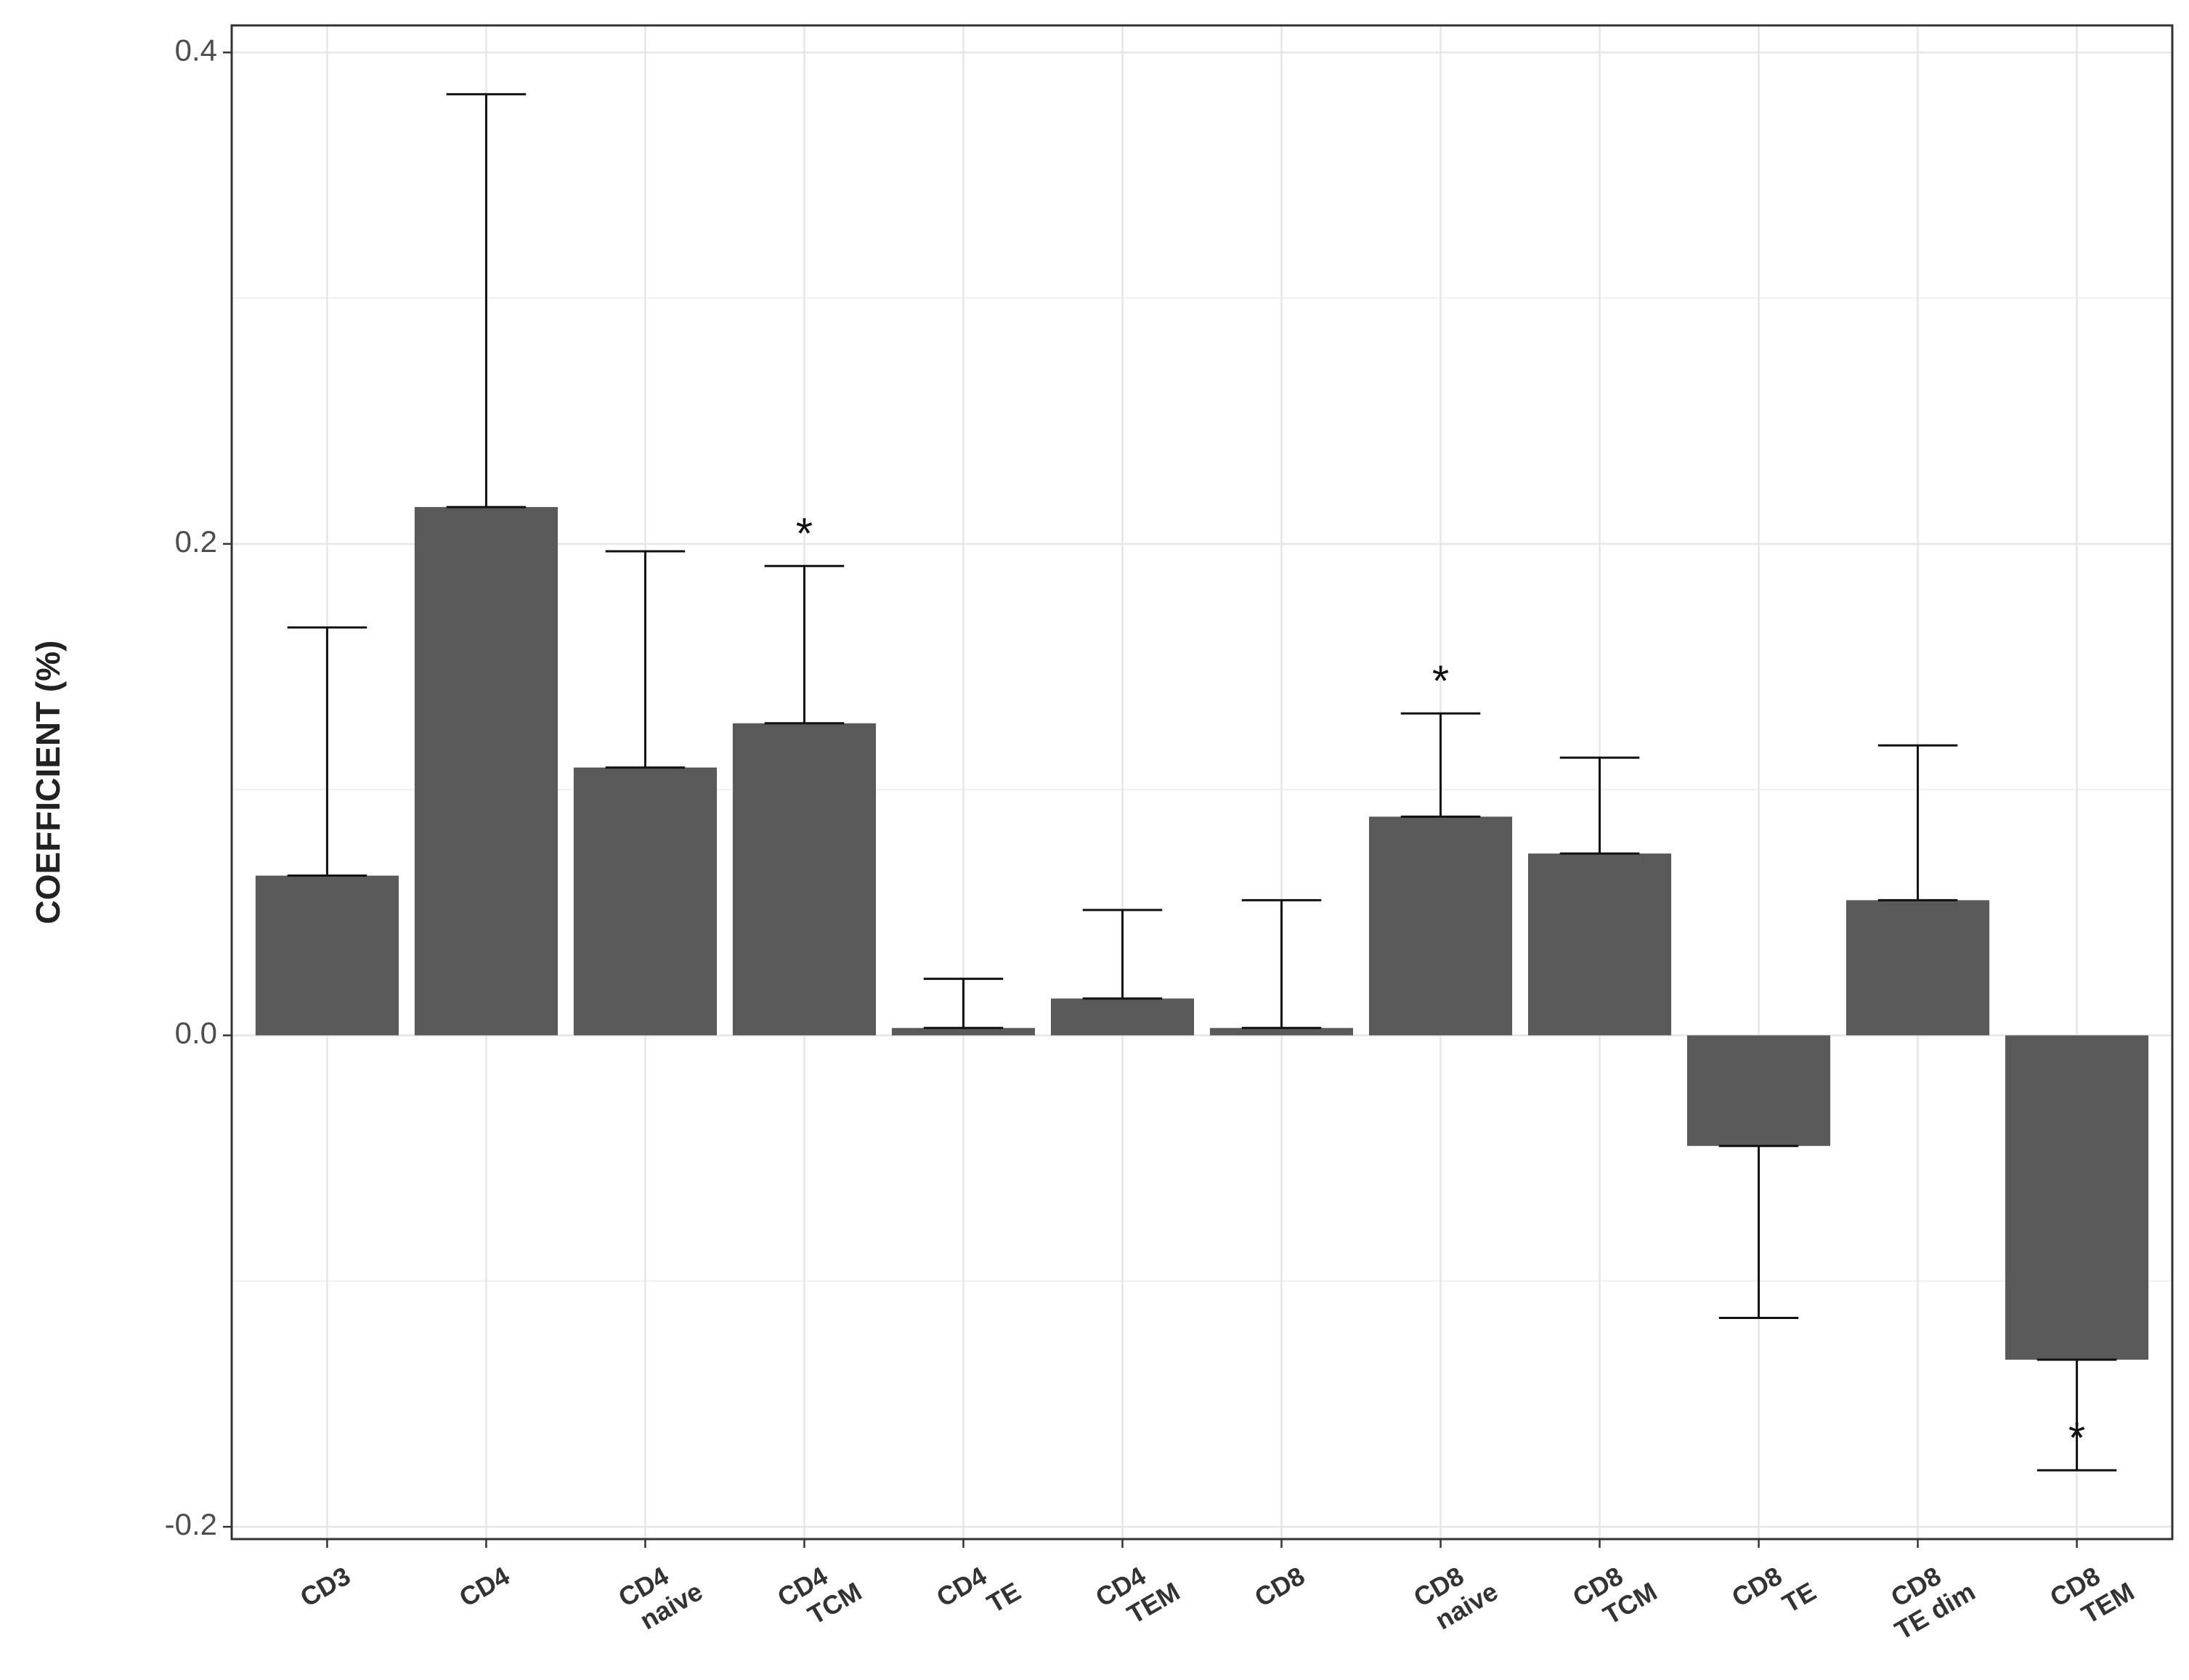 This screenshot has height=1680, width=2189. I want to click on x-tick-label-group: CD3, so click(325, 1587).